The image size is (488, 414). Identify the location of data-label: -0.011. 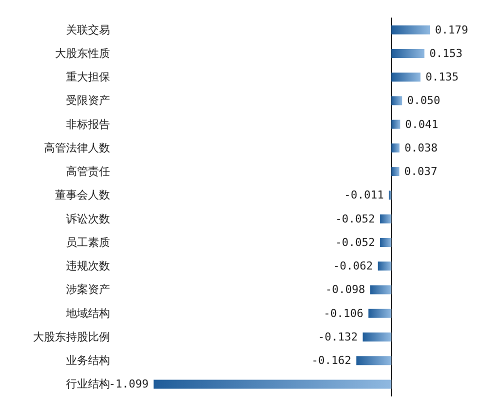
(364, 195).